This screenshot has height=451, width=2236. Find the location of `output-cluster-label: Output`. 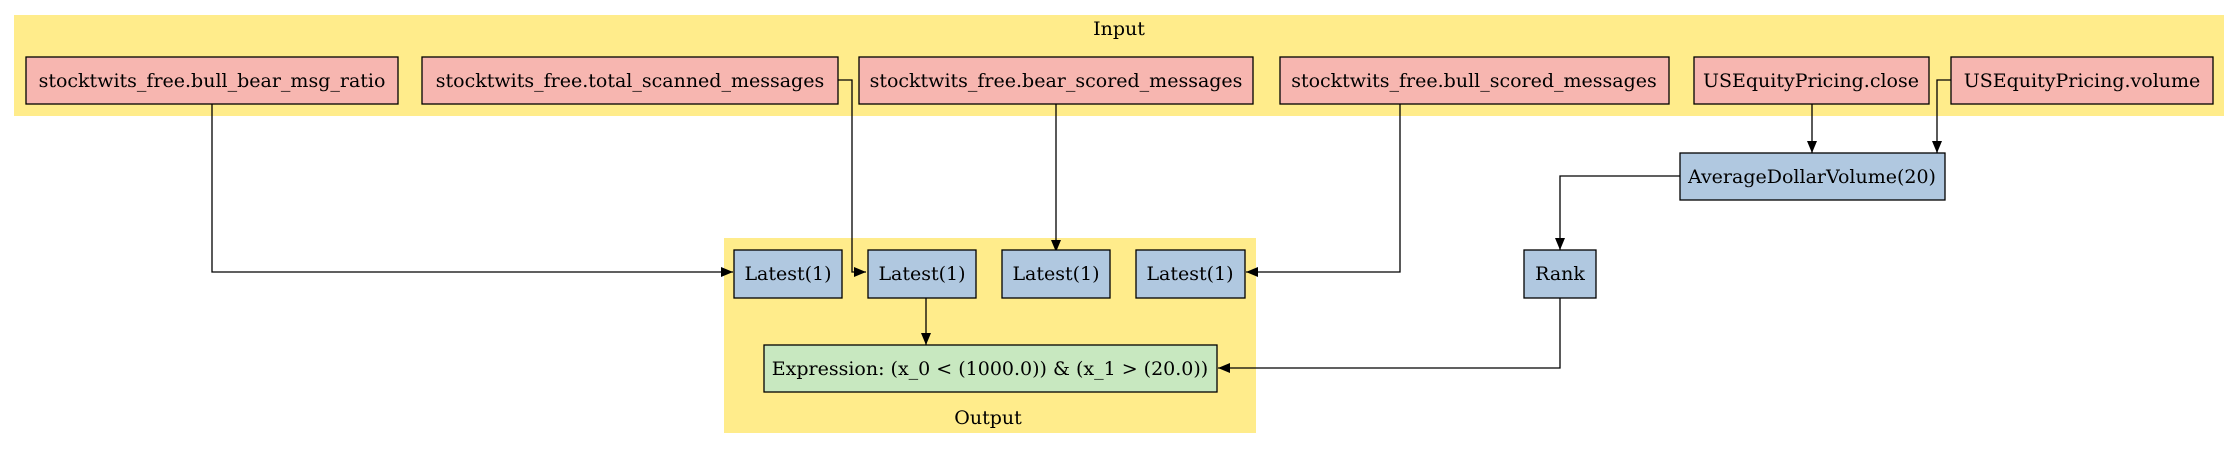

output-cluster-label: Output is located at coordinates (988, 418).